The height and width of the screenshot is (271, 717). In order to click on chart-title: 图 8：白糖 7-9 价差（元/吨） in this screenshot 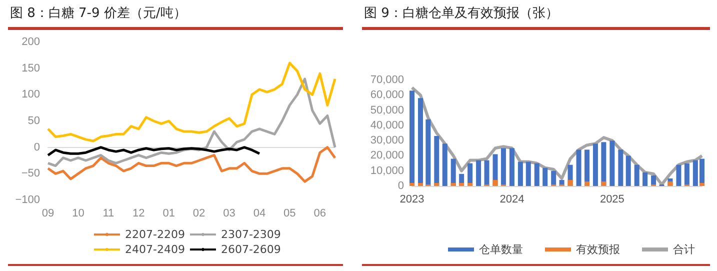, I will do `click(98, 13)`.